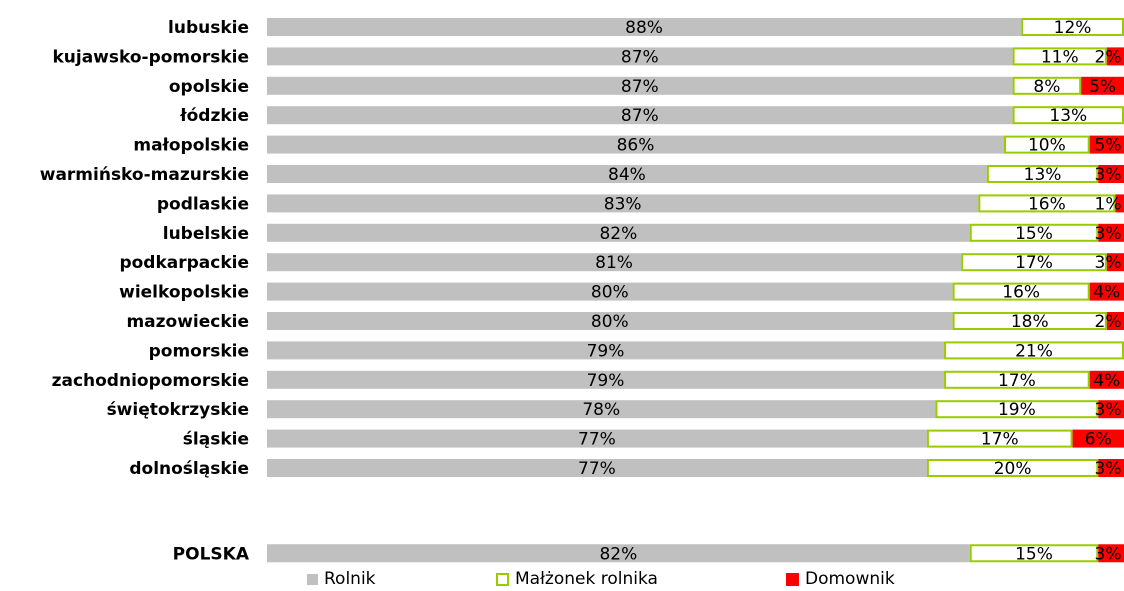 This screenshot has height=591, width=1124. I want to click on value-label-domownik-podkarpackie: 3%, so click(1108, 263).